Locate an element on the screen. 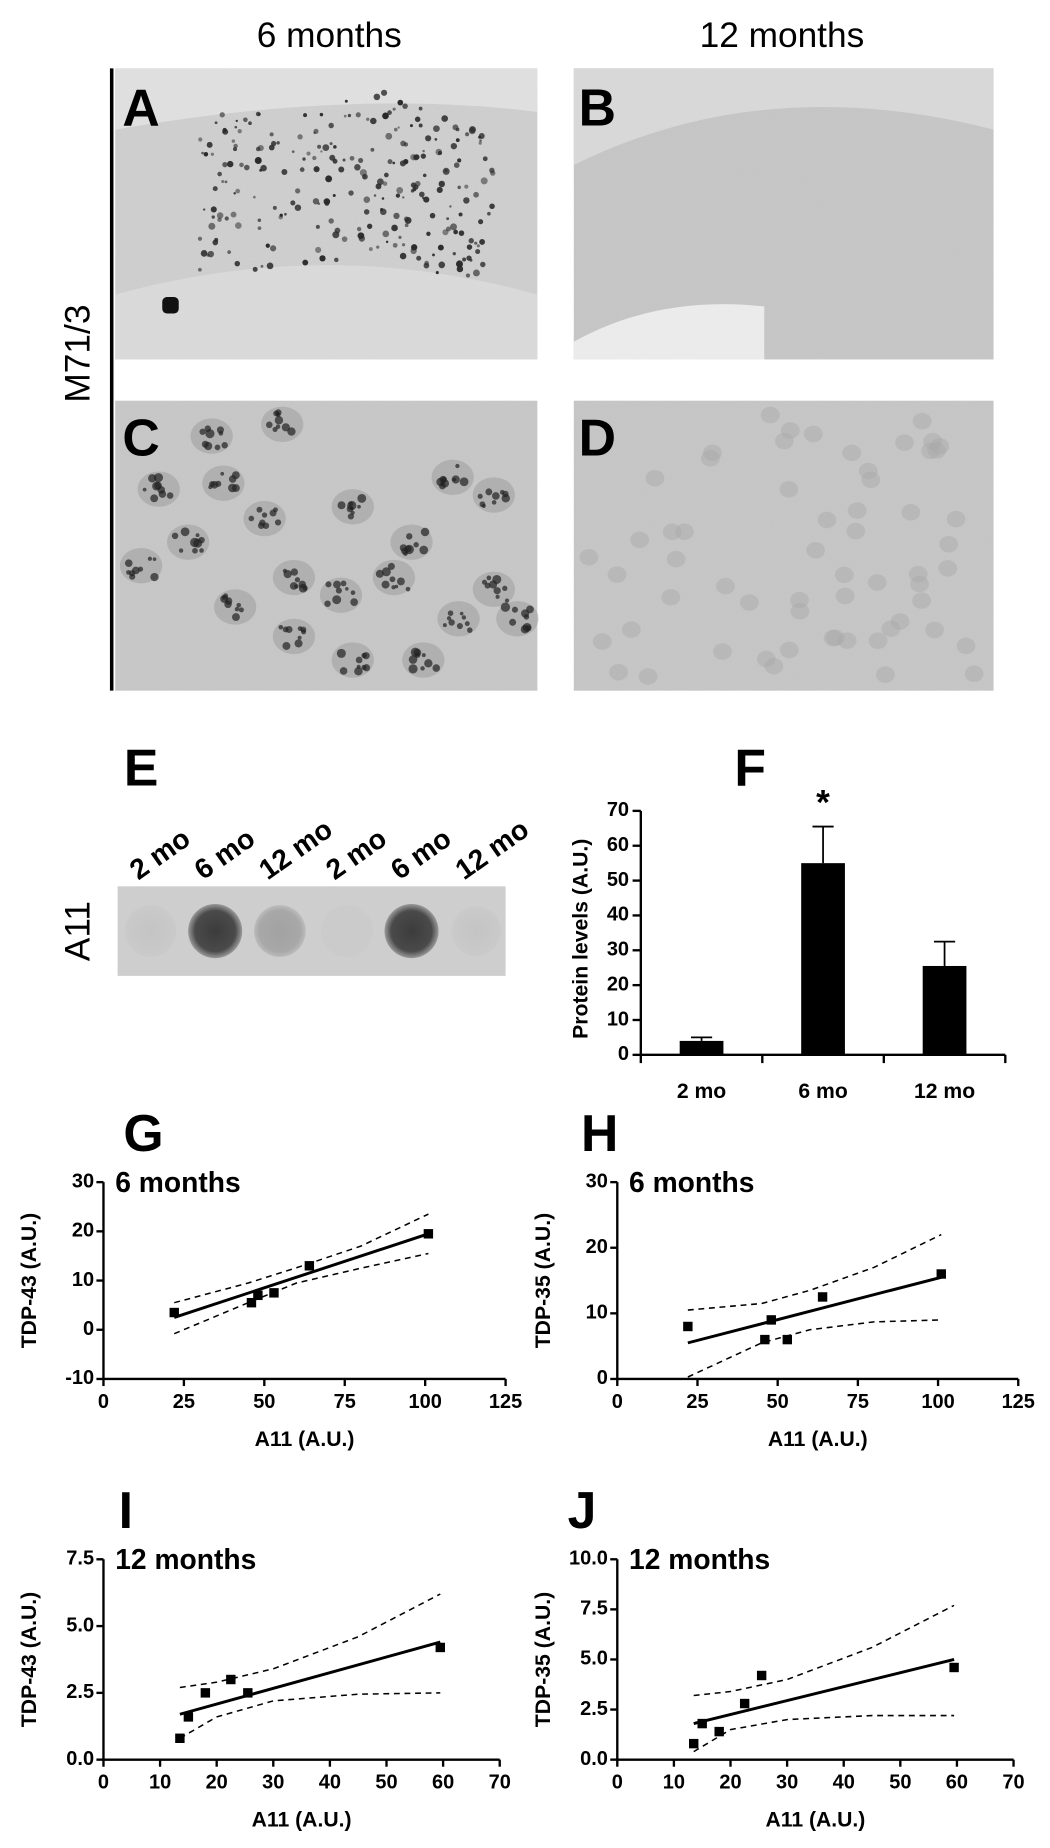 The image size is (1050, 1848). y-tick-label: -10 is located at coordinates (79, 1378).